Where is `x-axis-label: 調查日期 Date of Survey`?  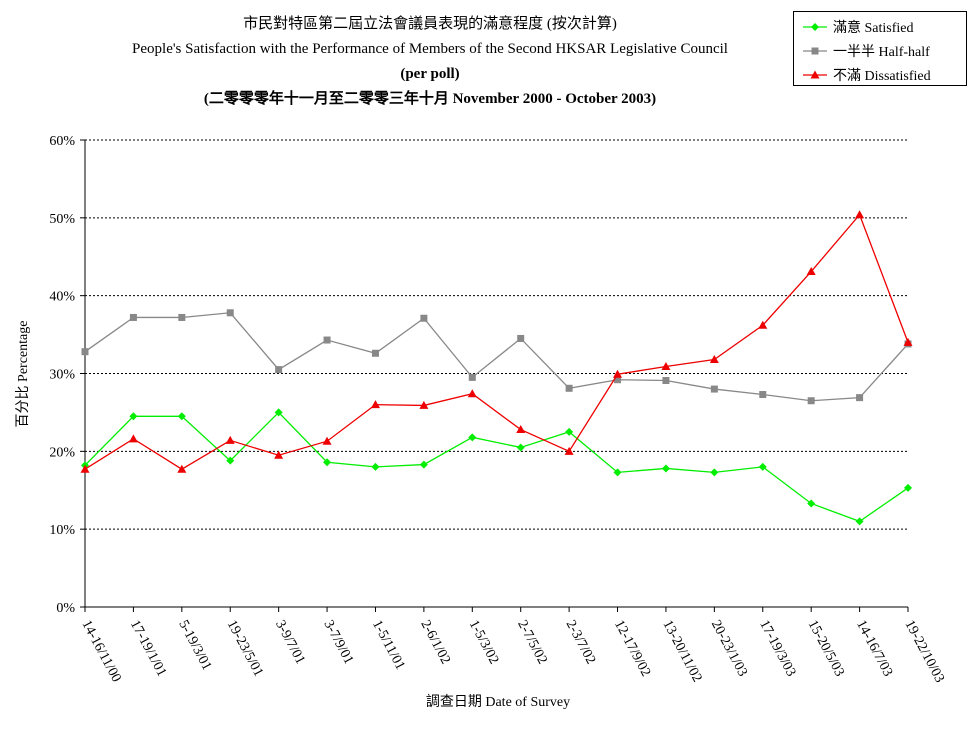
x-axis-label: 調查日期 Date of Survey is located at coordinates (498, 702).